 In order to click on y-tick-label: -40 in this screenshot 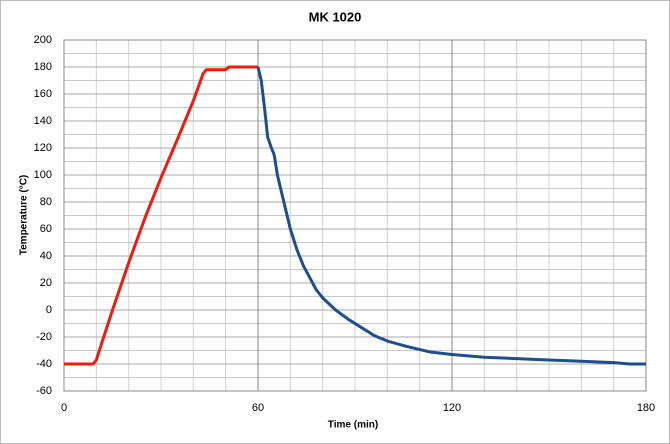, I will do `click(44, 364)`.